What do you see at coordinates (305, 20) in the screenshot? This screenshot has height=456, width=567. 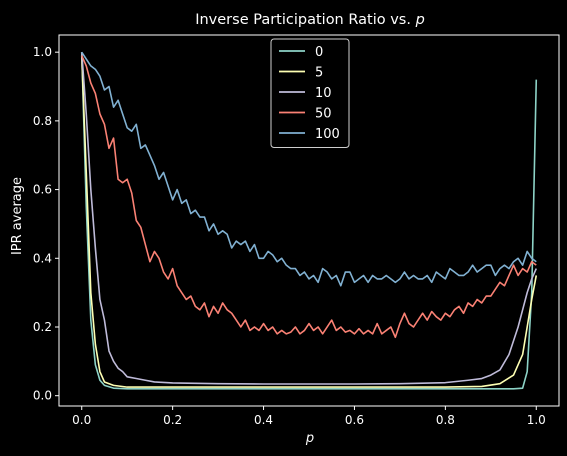 I see `chart-title-prefix: Inverse Participation Ratio vs.` at bounding box center [305, 20].